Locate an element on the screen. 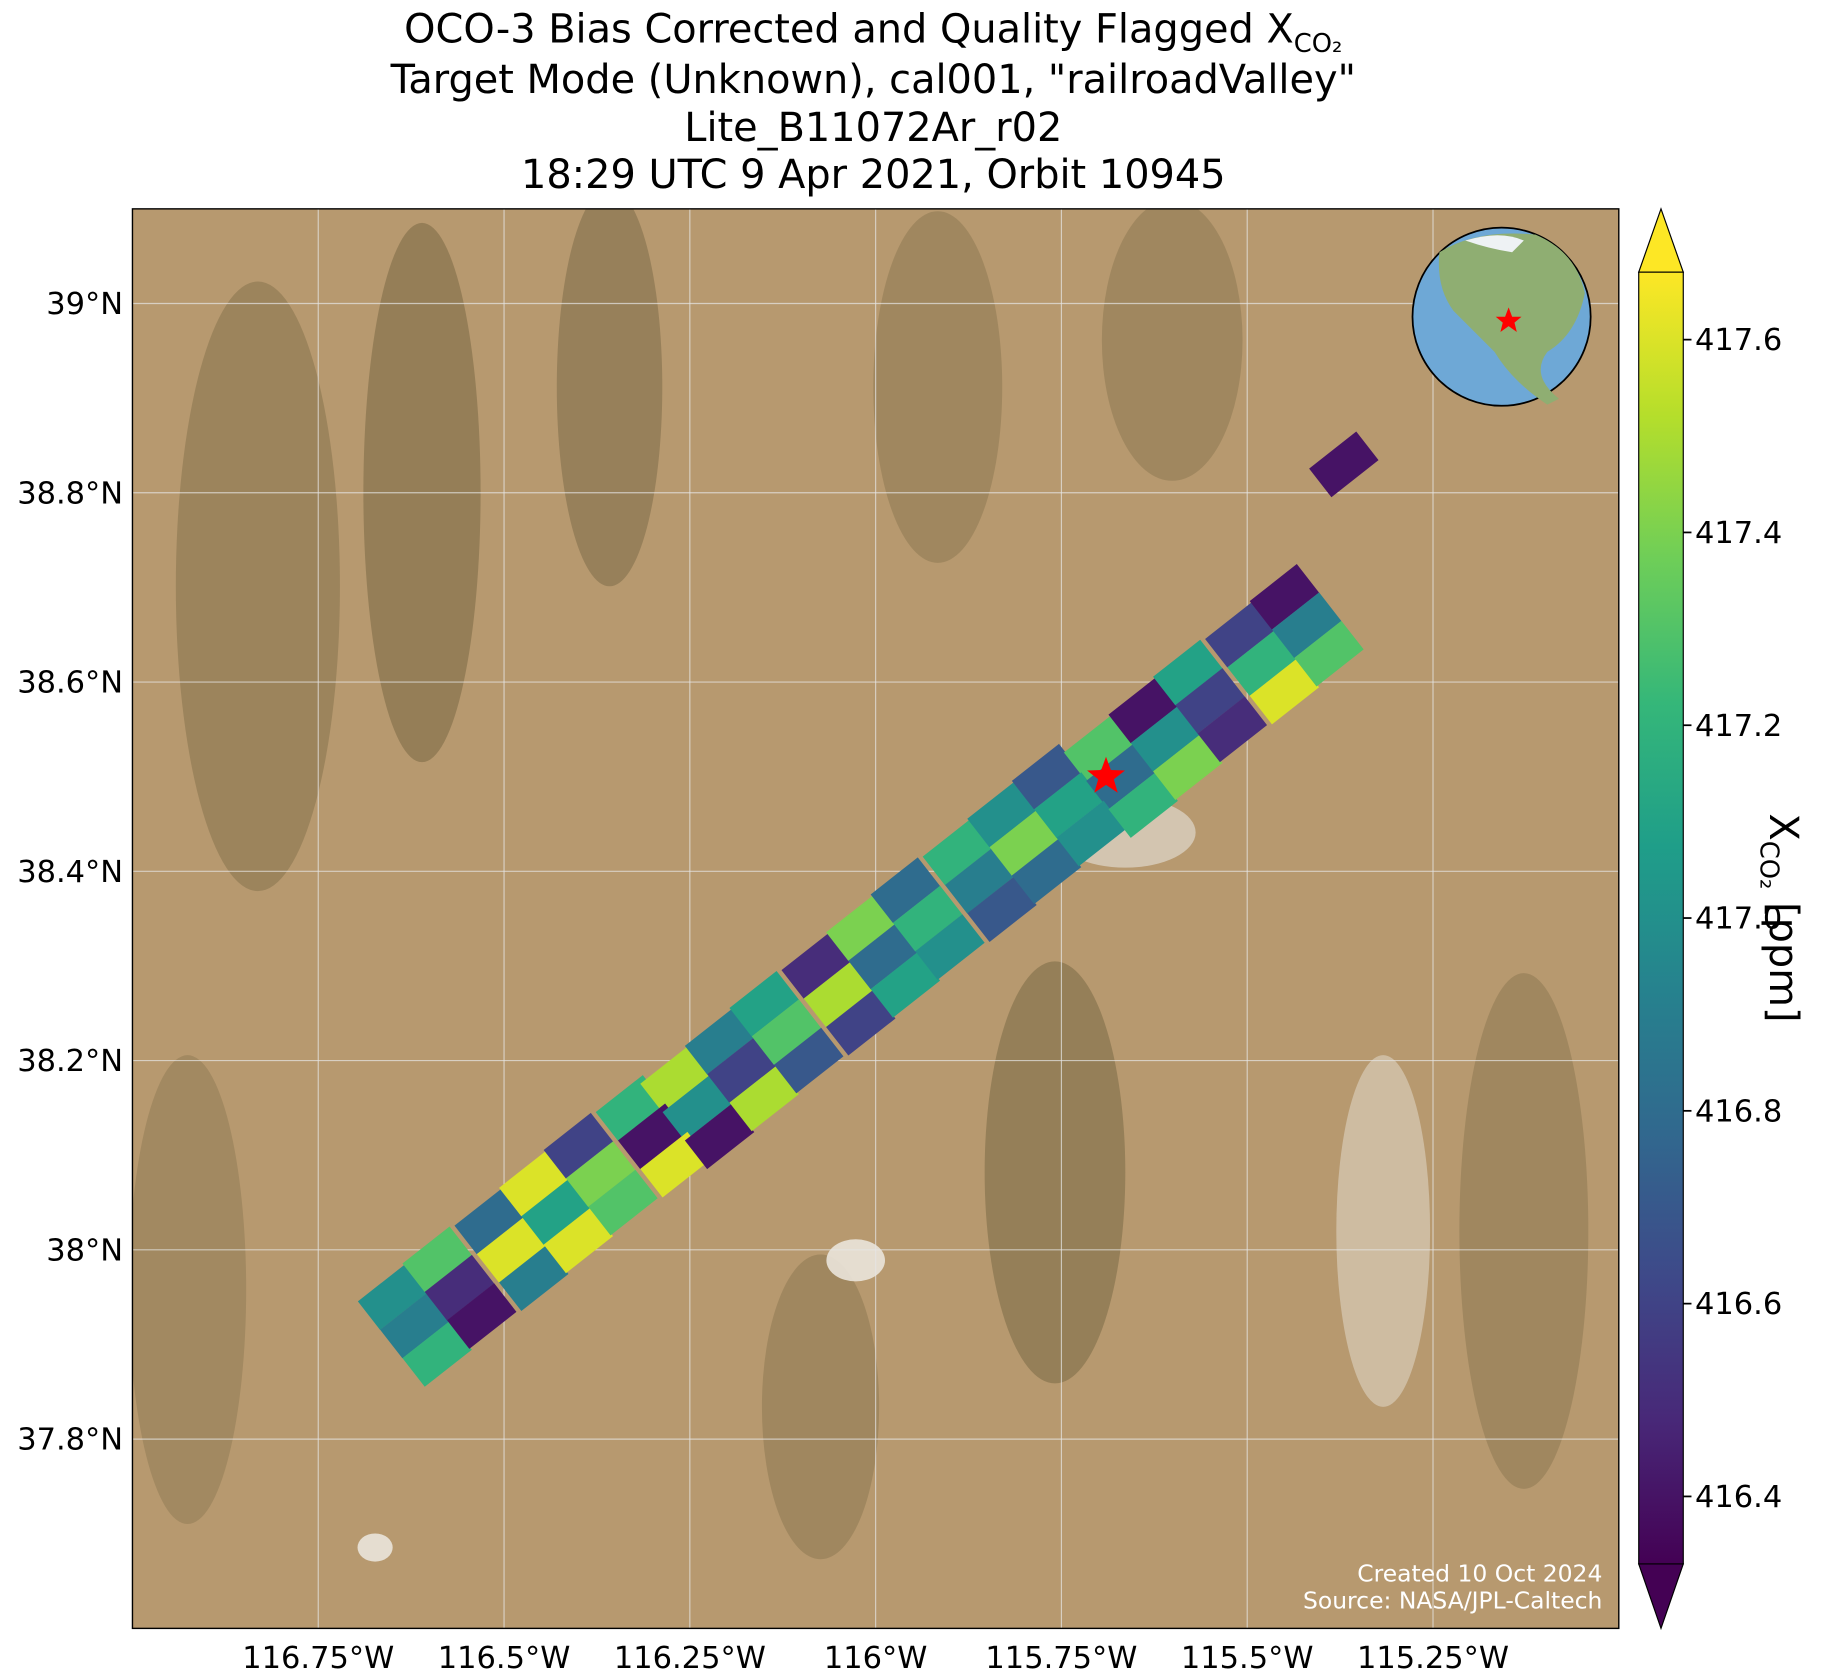 The image size is (1838, 1679). y-tick-label: 38°N is located at coordinates (84, 1250).